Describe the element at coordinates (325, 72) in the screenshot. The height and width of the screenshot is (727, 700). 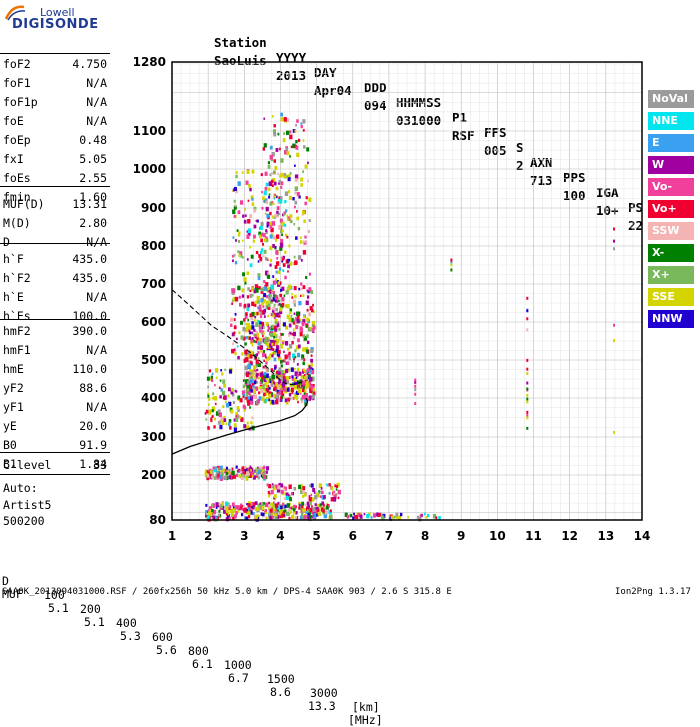
I see `header-day: DAY` at that location.